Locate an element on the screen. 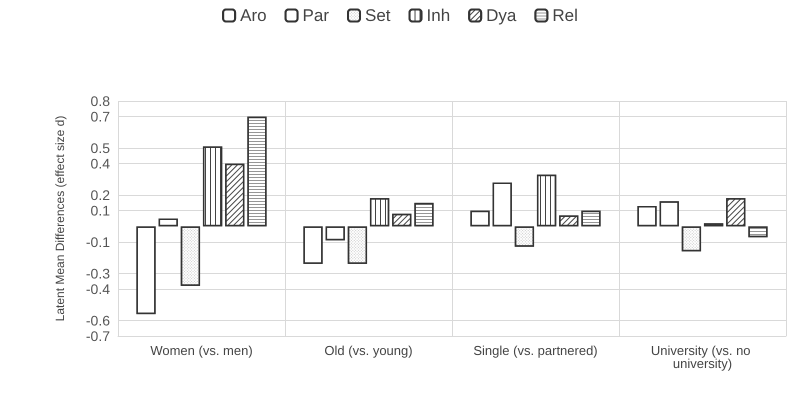 The height and width of the screenshot is (404, 800). y-tick-label: -0.4 is located at coordinates (98, 289).